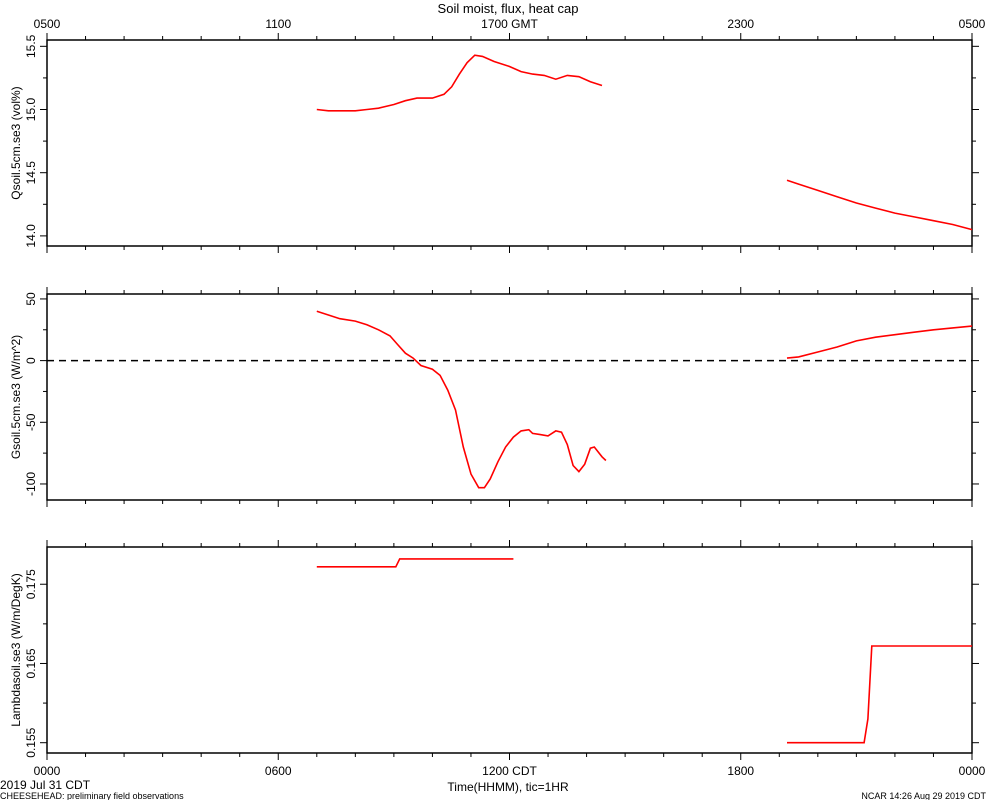 Image resolution: width=1000 pixels, height=800 pixels. What do you see at coordinates (740, 24) in the screenshot?
I see `top-x-tick-label: 2300` at bounding box center [740, 24].